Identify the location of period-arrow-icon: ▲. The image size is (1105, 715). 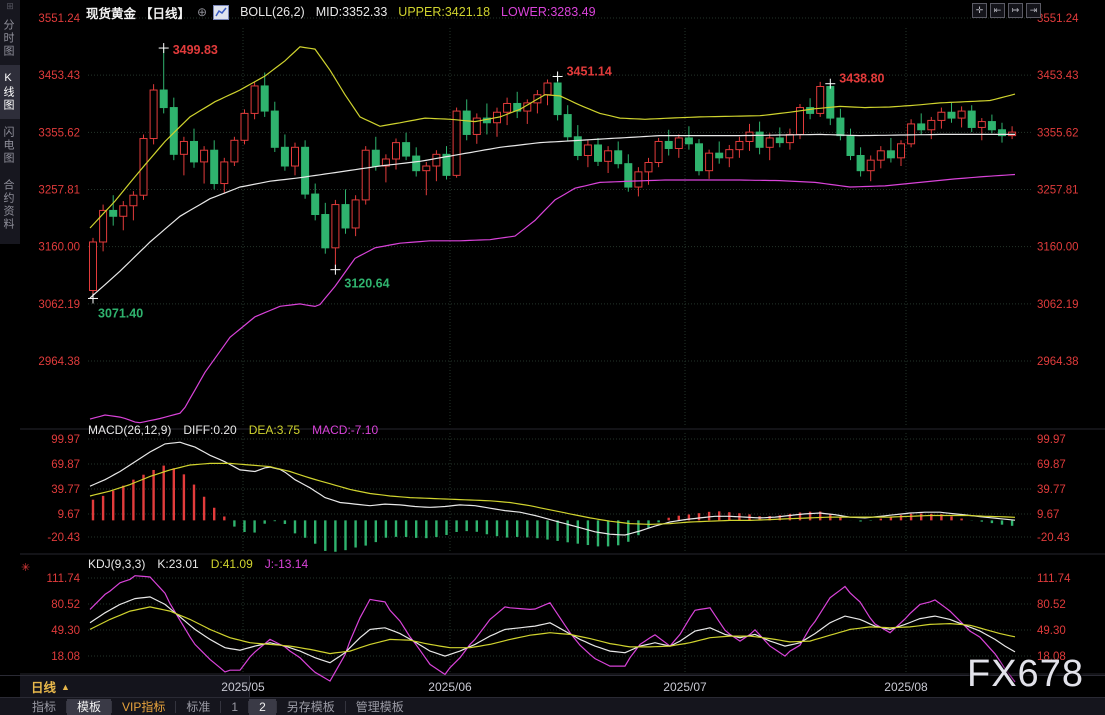
(65, 686).